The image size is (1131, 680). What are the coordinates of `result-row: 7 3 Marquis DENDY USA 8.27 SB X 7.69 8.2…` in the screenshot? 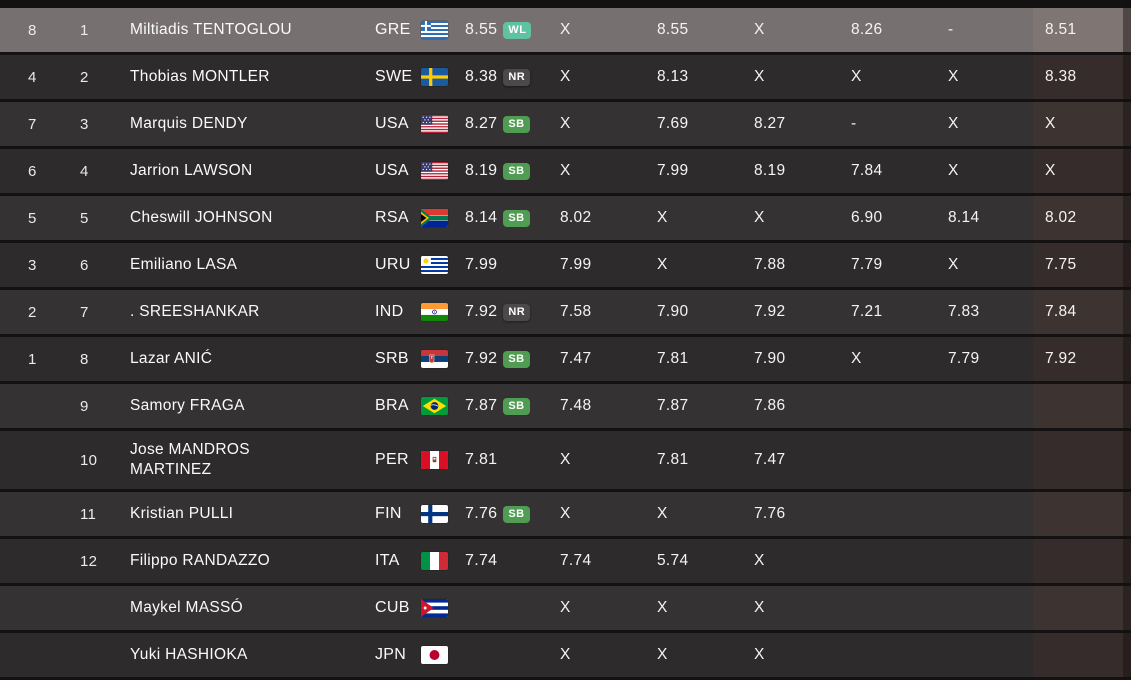 It's located at (565, 124).